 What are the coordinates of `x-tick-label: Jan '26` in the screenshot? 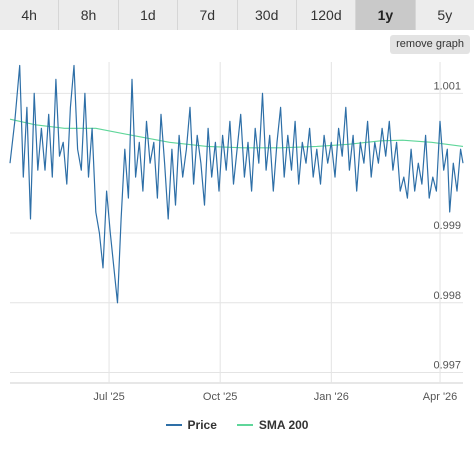 It's located at (331, 397).